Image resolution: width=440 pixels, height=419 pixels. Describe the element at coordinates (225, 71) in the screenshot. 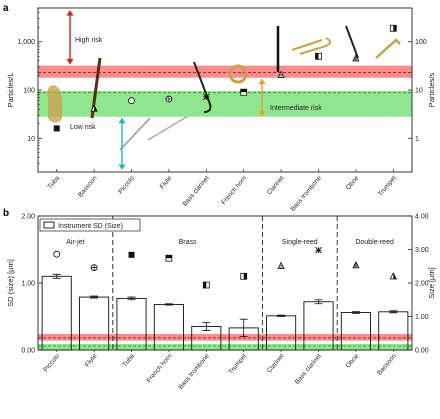

I see `risk-band-high` at that location.